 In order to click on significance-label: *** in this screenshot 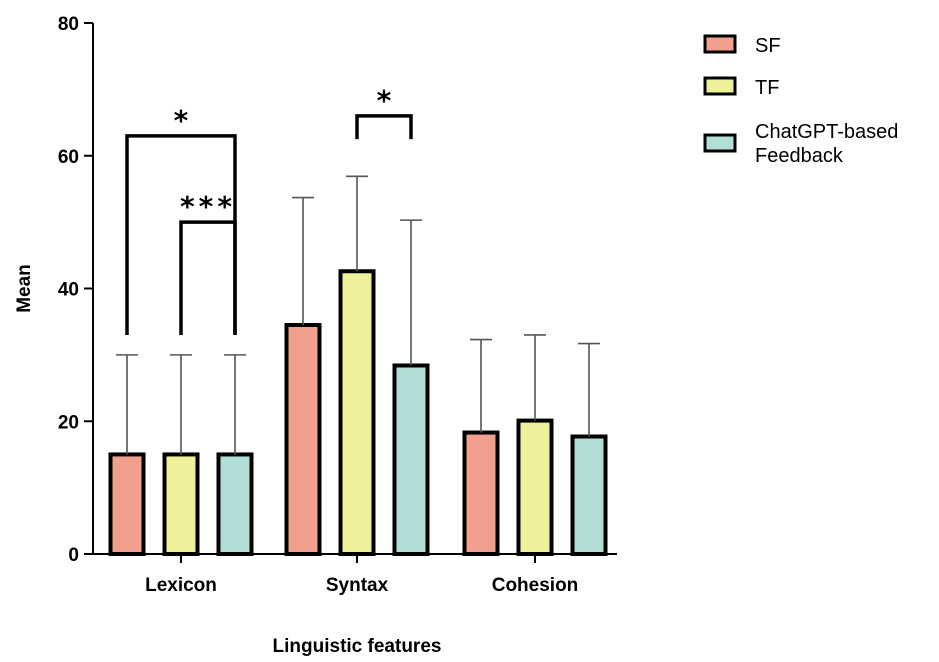, I will do `click(208, 206)`.